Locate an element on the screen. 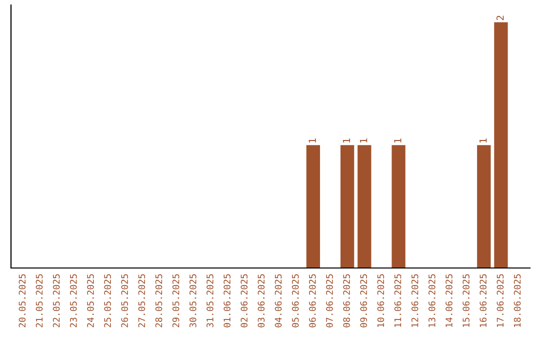 This screenshot has width=540, height=340. x-tick-label: 28.05.2025 is located at coordinates (158, 301).